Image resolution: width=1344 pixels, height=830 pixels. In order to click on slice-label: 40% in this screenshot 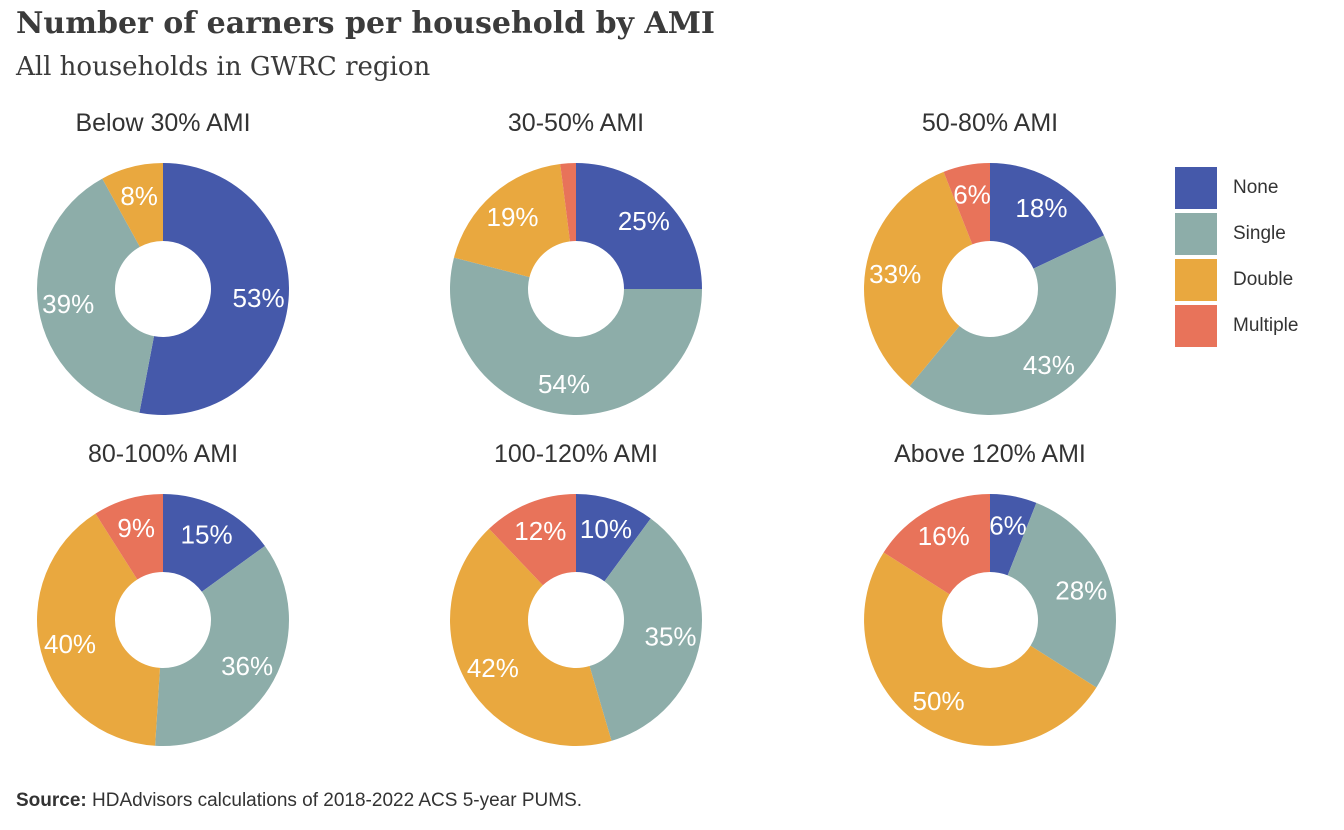, I will do `click(70, 644)`.